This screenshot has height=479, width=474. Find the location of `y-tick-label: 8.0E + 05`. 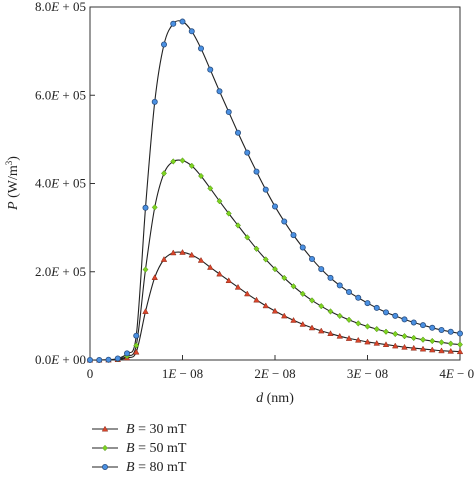

y-tick-label: 8.0E + 05 is located at coordinates (60, 7).